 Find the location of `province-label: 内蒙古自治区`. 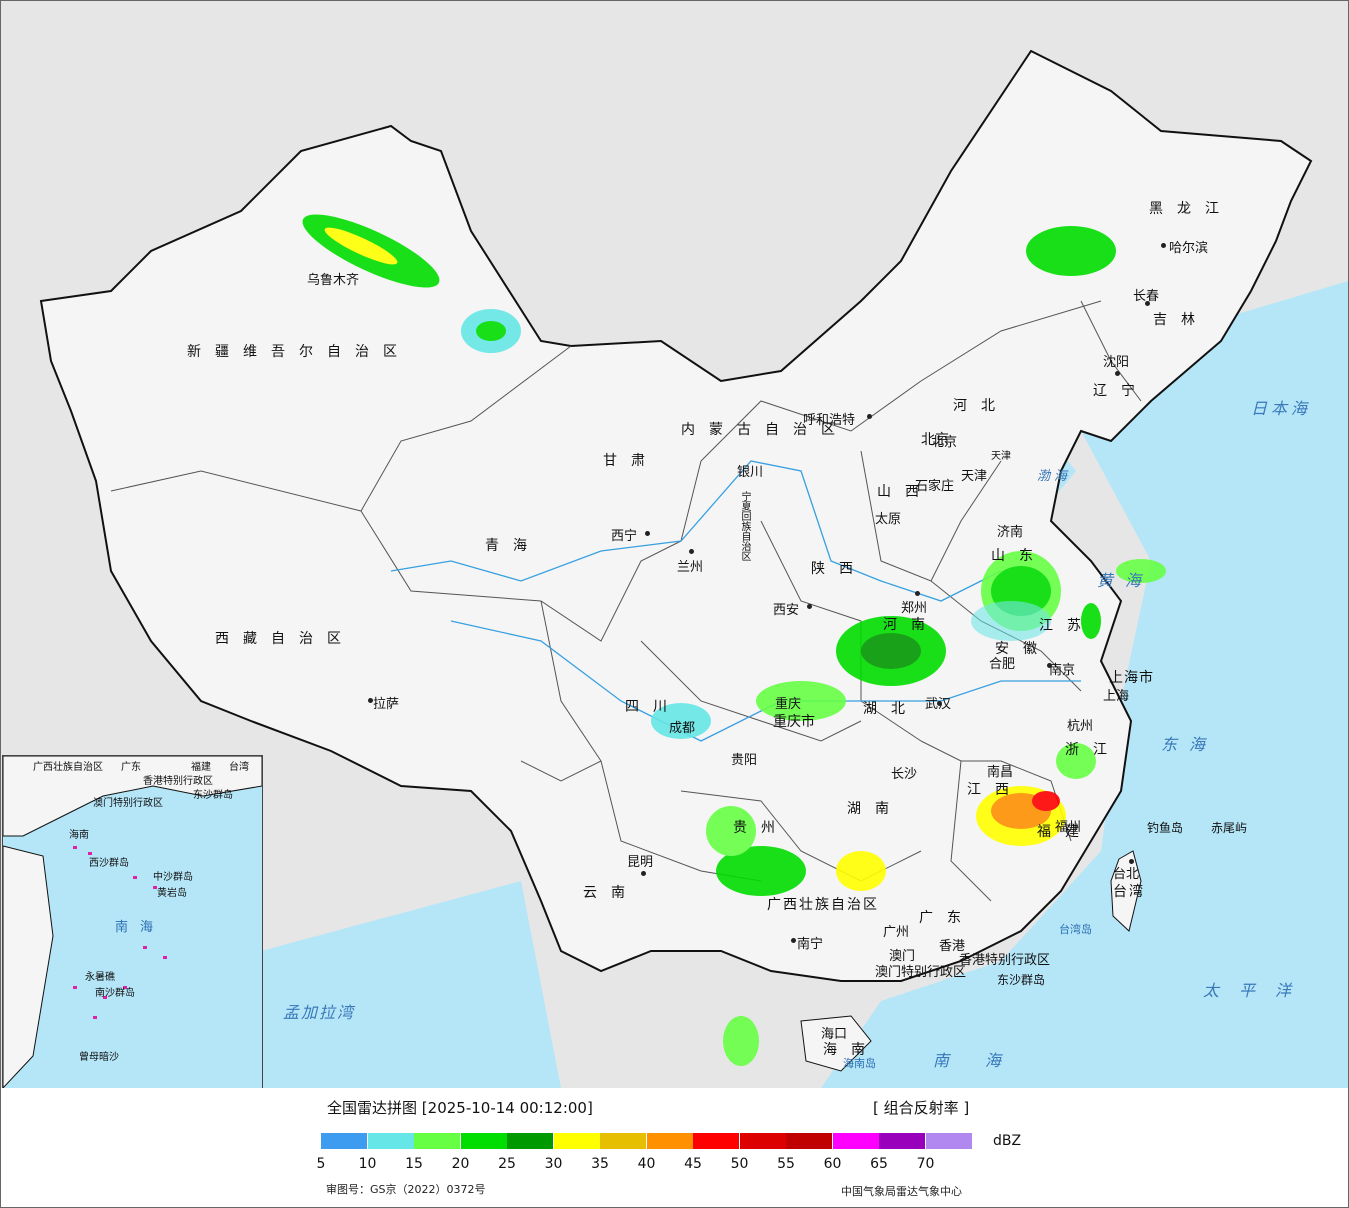

province-label: 内蒙古自治区 is located at coordinates (765, 430).